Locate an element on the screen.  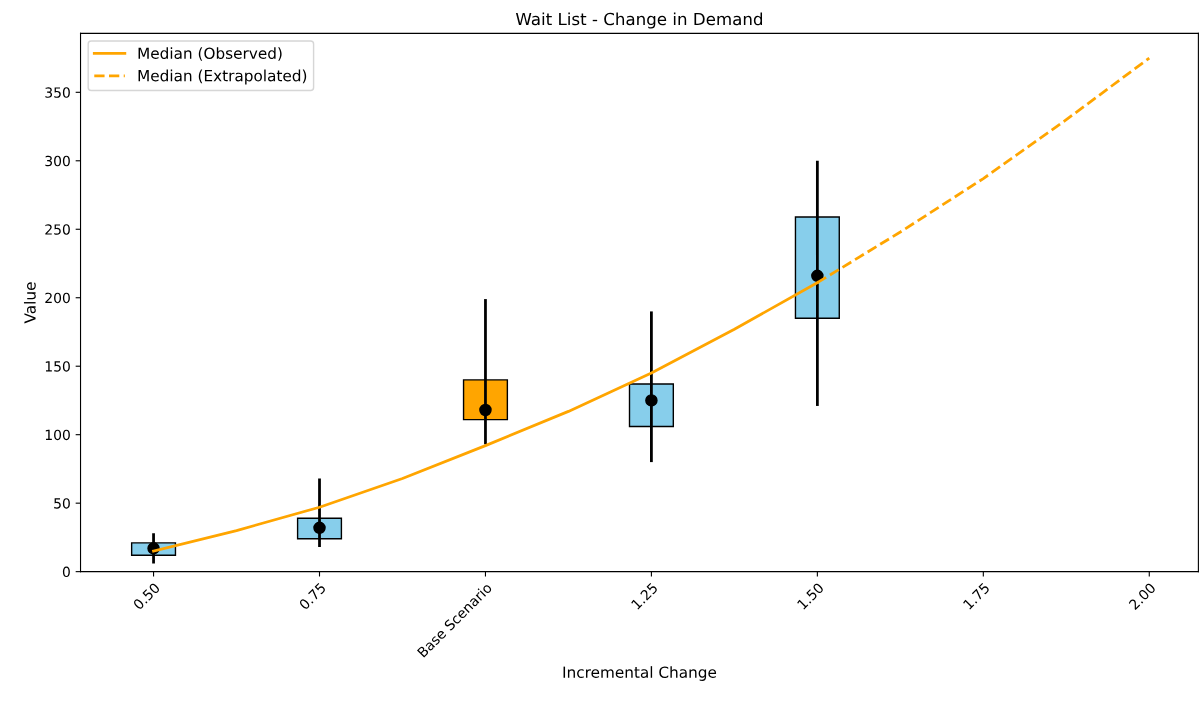
chart-title: Wait List - Change in Demand is located at coordinates (639, 20).